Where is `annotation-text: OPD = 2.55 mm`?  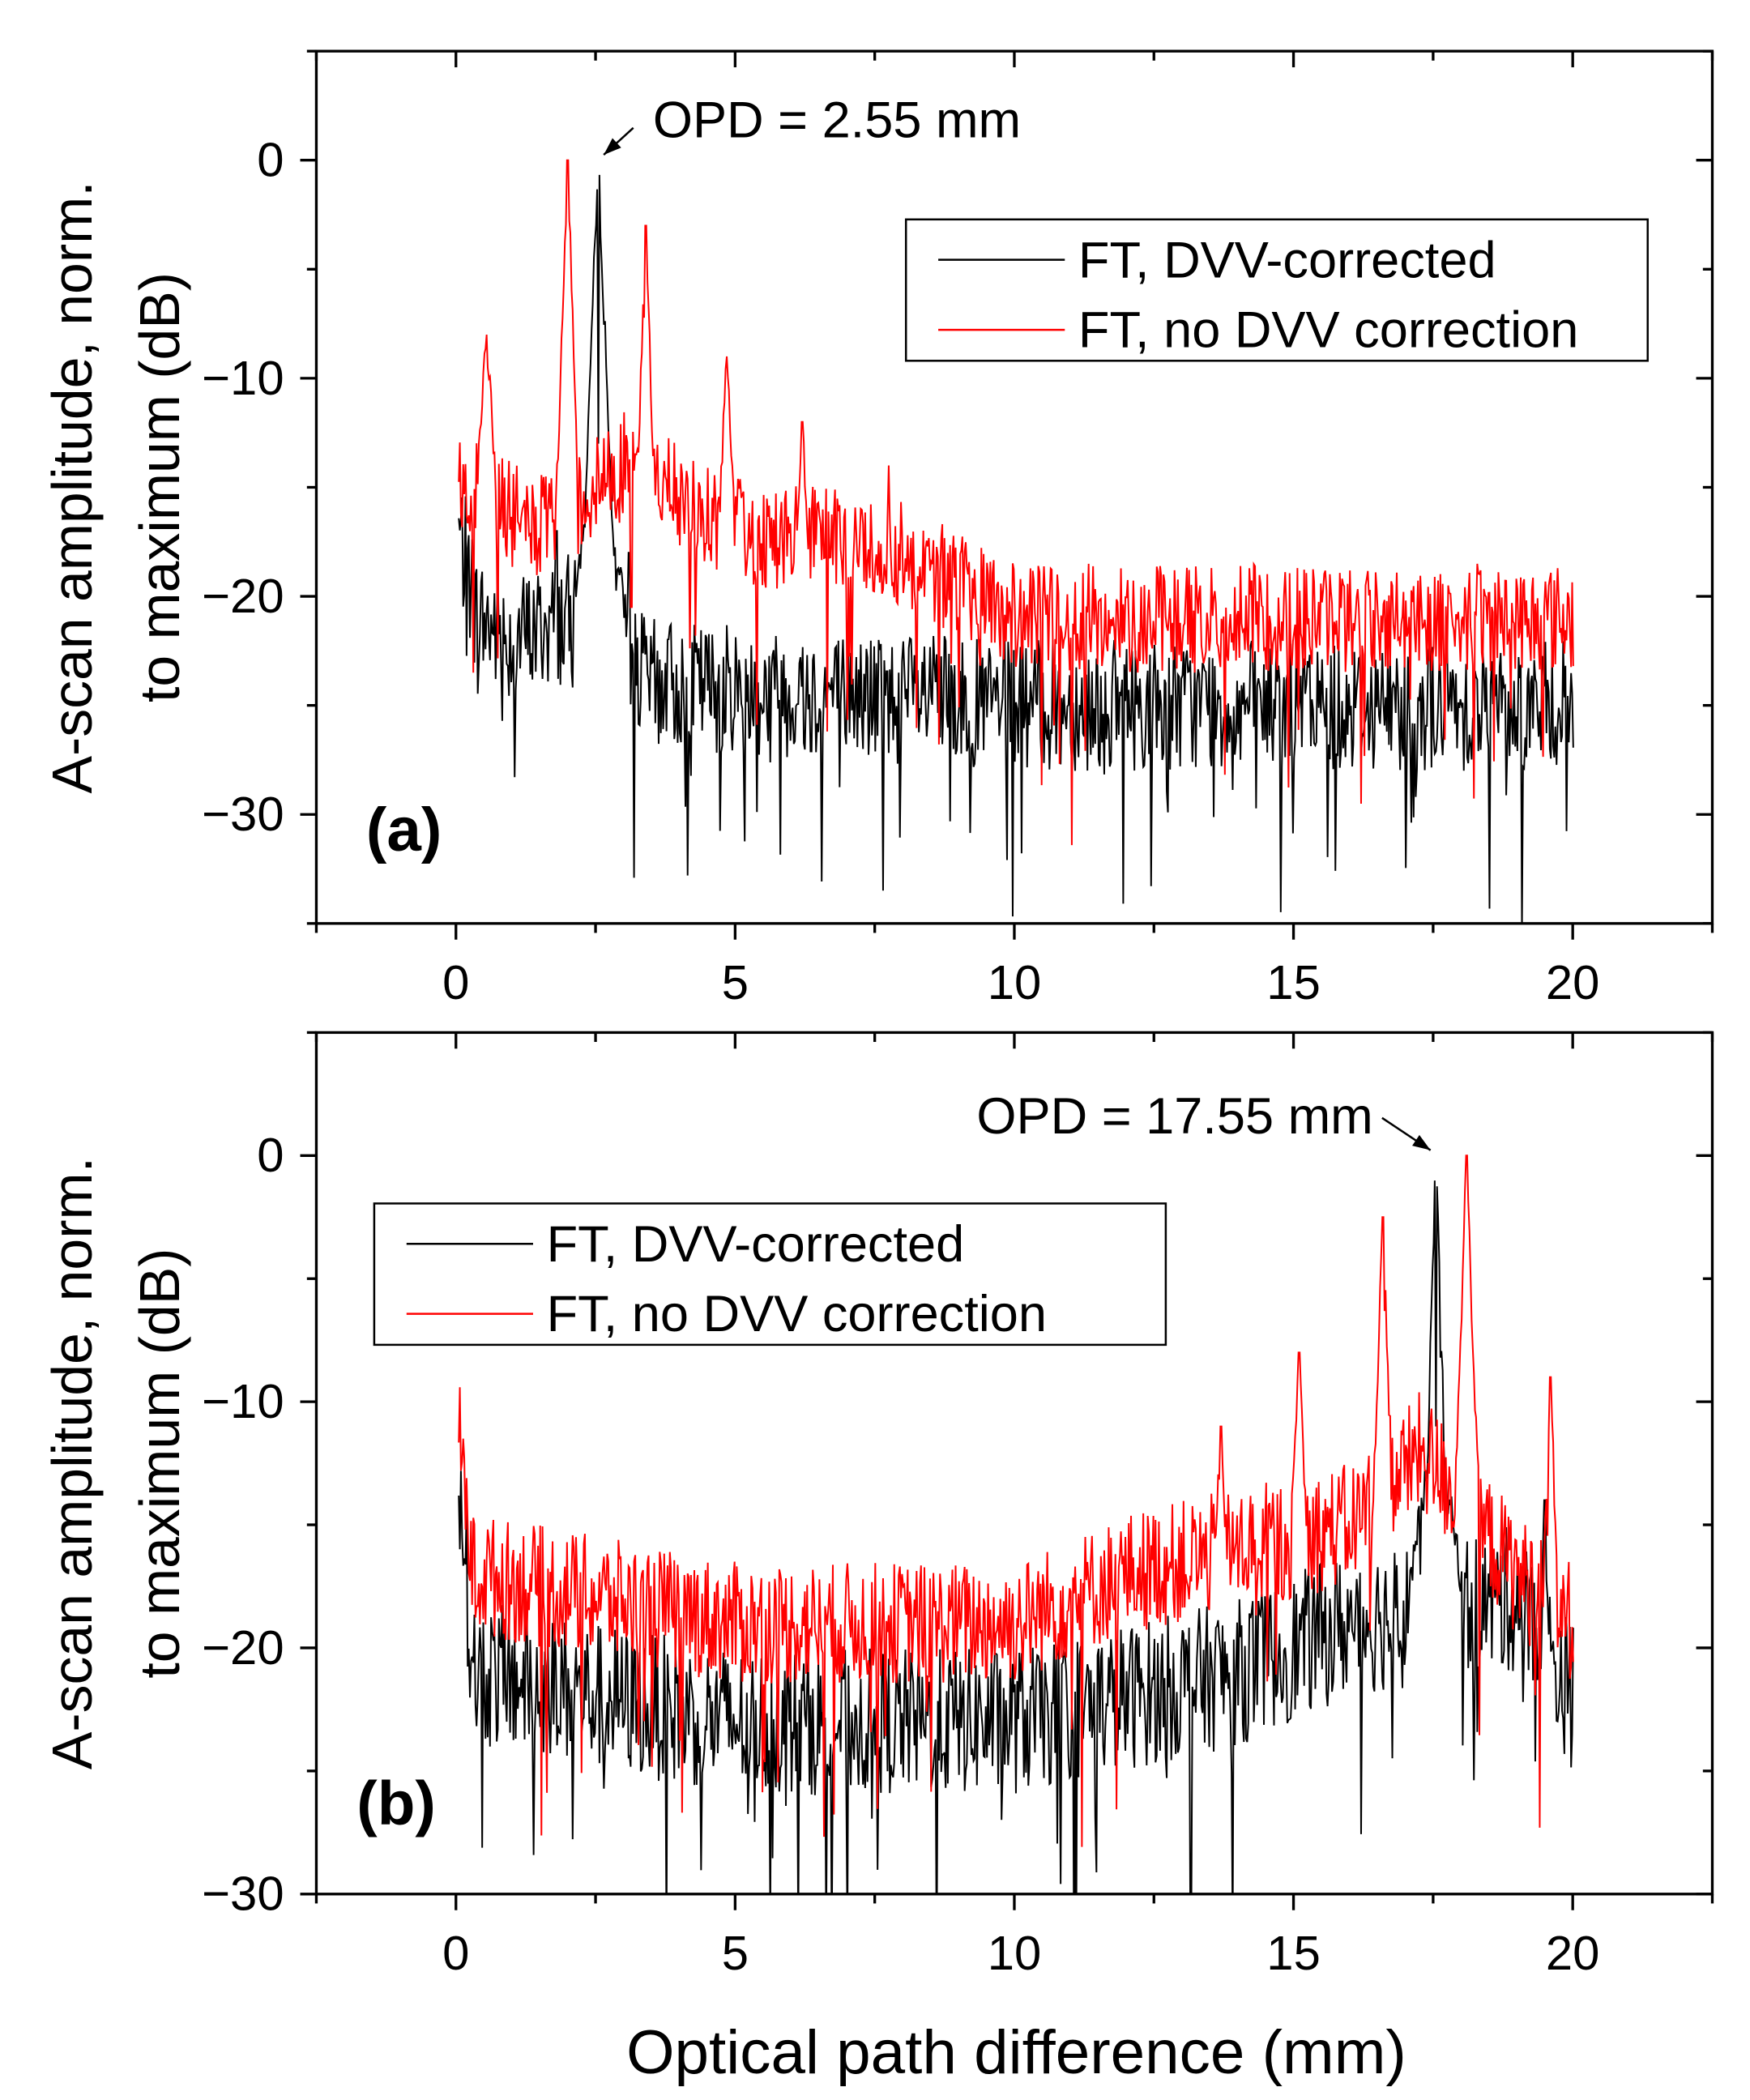 annotation-text: OPD = 2.55 mm is located at coordinates (837, 120).